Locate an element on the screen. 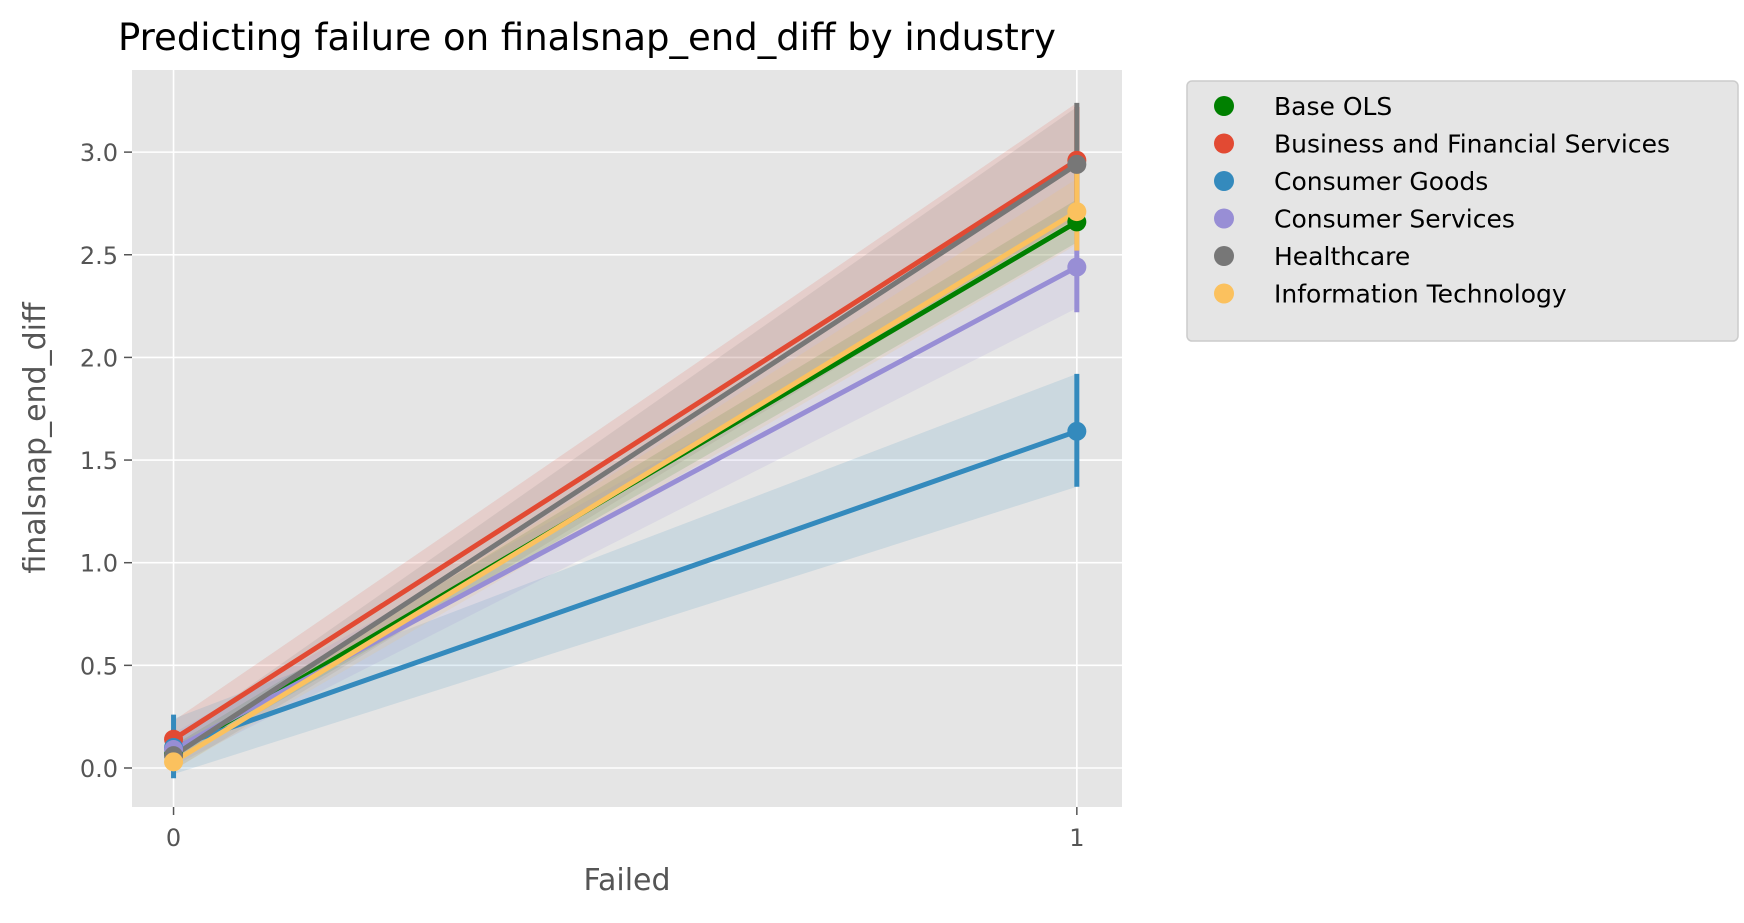  x-axis-label: Failed is located at coordinates (626, 880).